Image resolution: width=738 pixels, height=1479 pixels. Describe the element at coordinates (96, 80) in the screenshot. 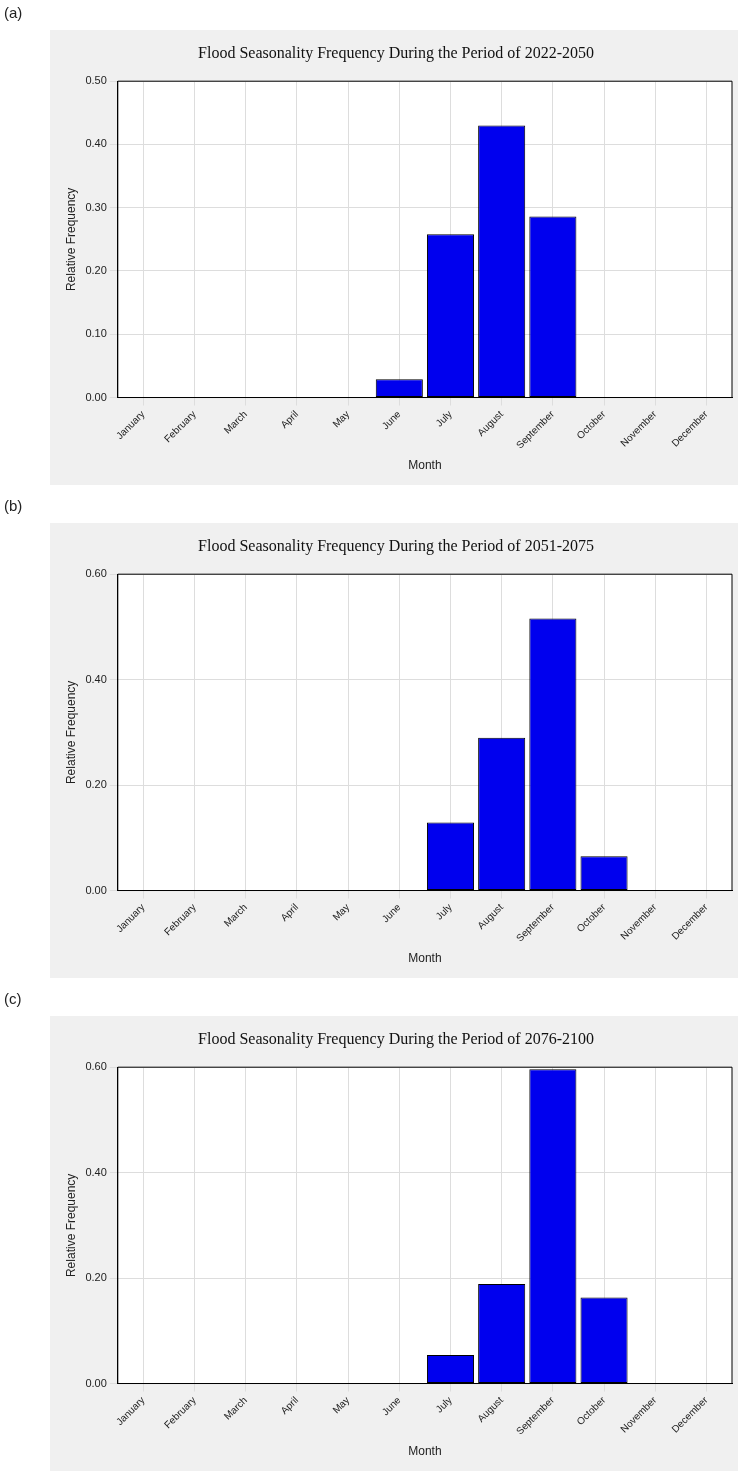

I see `y-tick-label: 0.50` at that location.